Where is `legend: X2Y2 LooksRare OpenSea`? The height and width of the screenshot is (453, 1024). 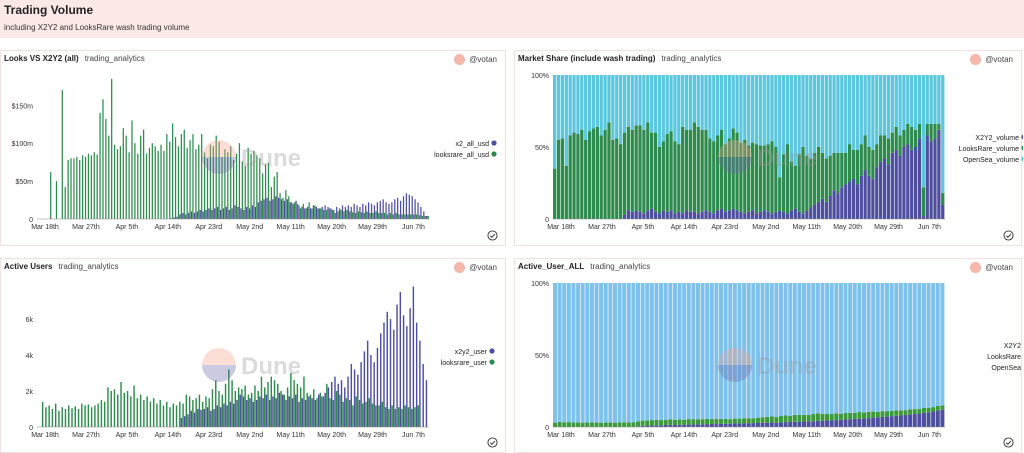 legend: X2Y2 LooksRare OpenSea is located at coordinates (1005, 357).